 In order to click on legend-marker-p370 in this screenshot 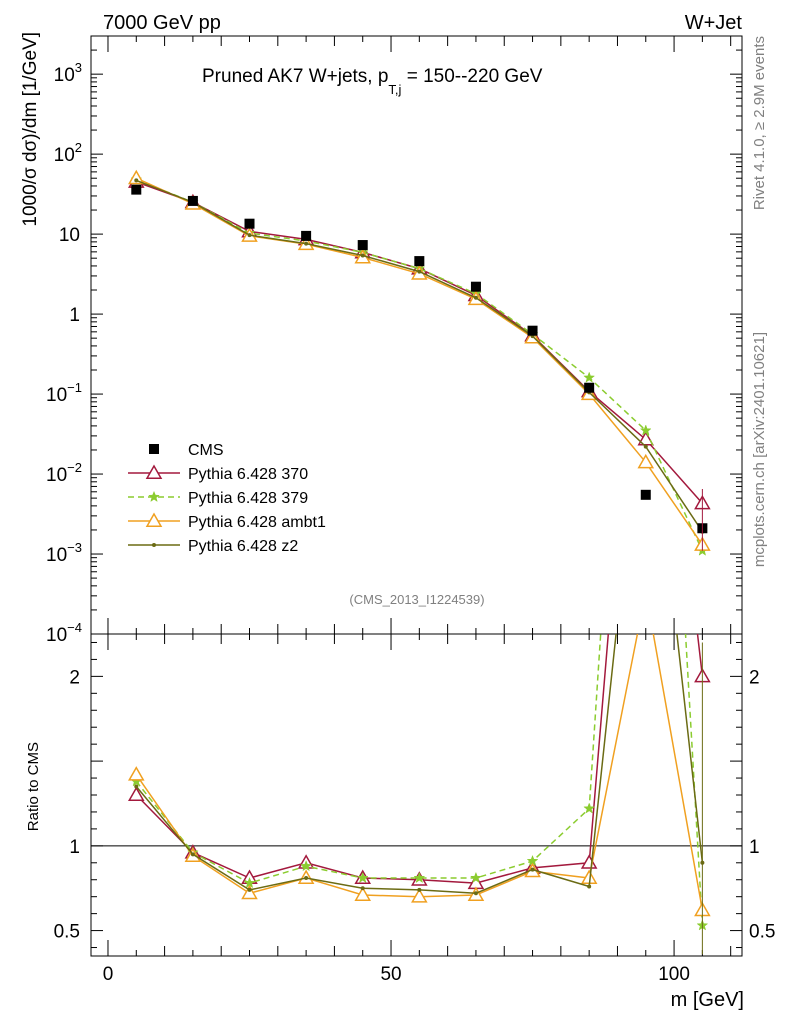, I will do `click(154, 471)`.